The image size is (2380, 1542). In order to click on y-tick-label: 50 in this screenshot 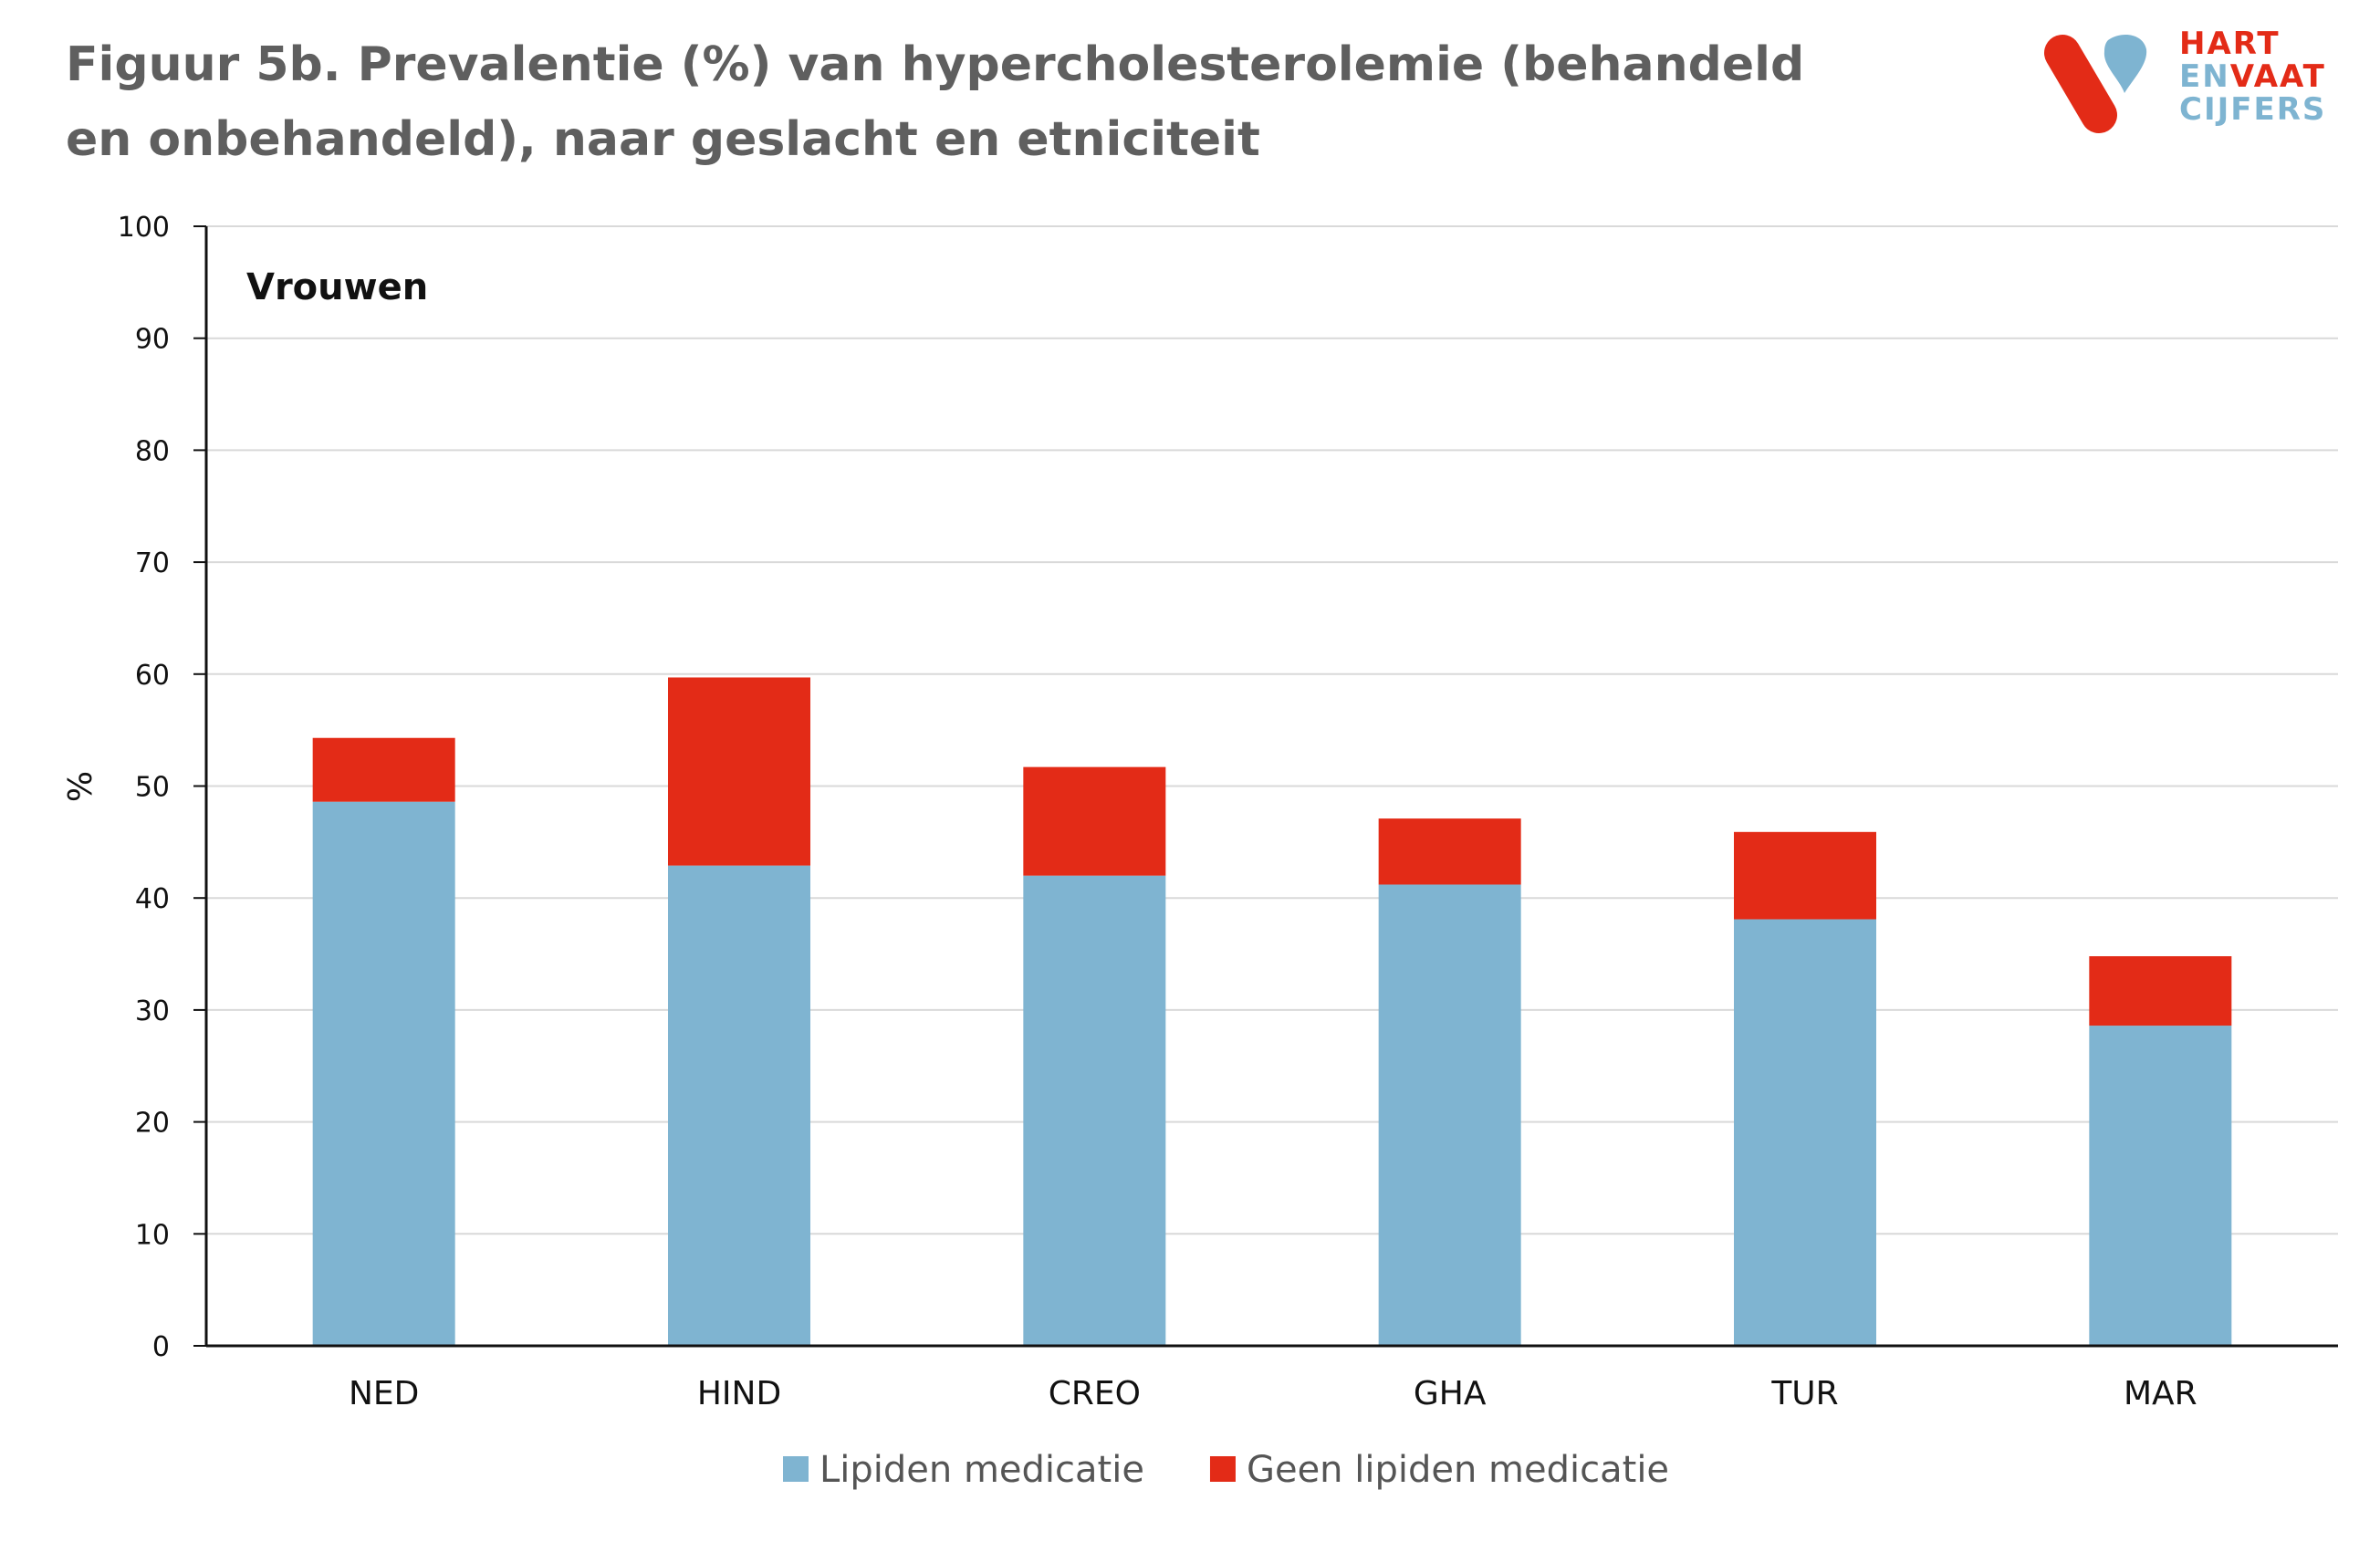, I will do `click(152, 788)`.